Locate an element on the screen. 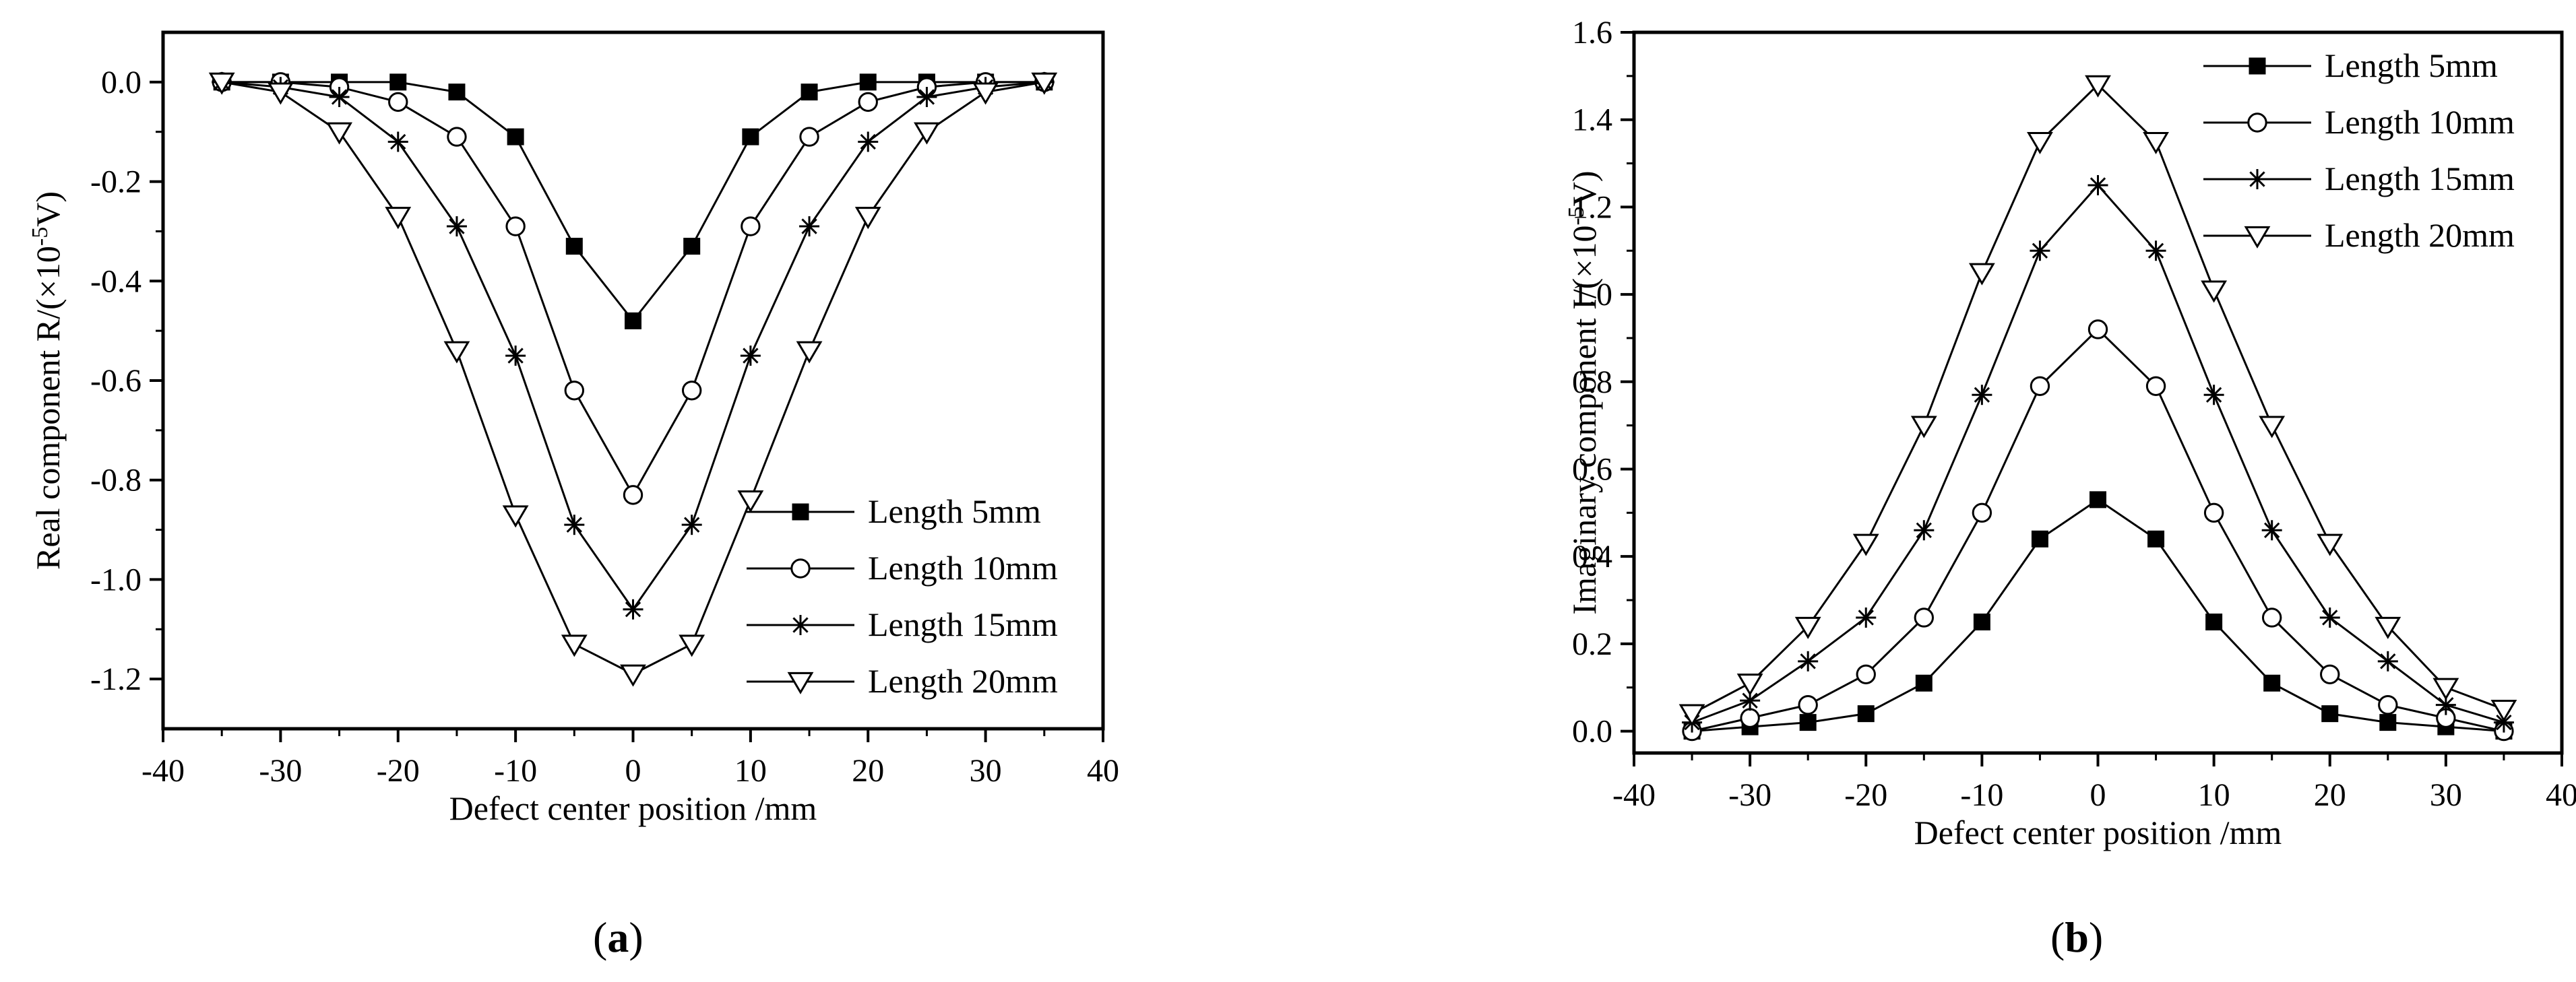  panel-label-a: (a) is located at coordinates (618, 937).